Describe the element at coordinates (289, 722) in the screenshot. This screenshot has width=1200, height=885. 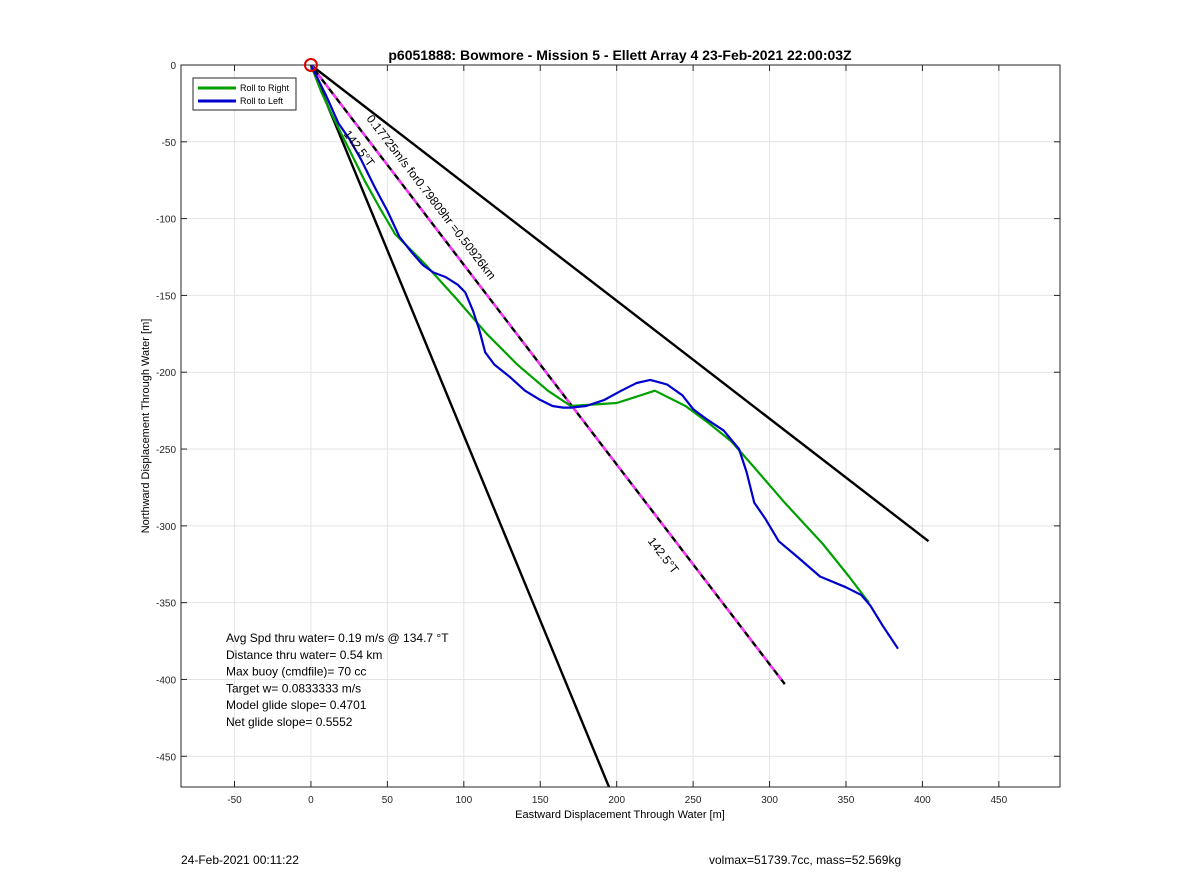
I see `stats-line: Net glide slope= 0.5552` at that location.